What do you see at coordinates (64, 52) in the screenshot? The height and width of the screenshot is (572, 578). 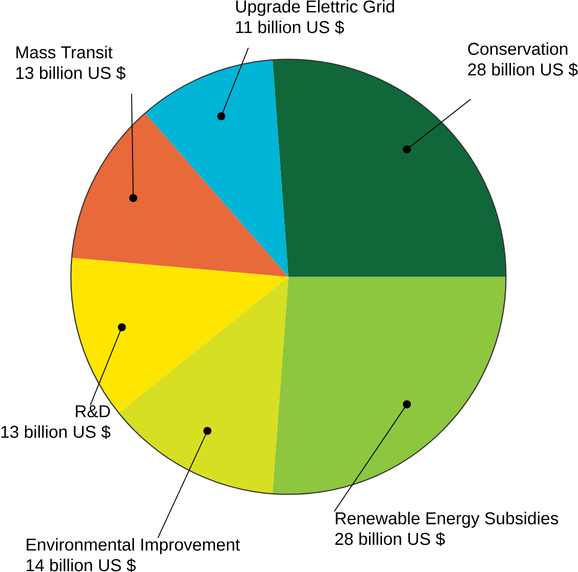 I see `slice-label: Mass Transit` at bounding box center [64, 52].